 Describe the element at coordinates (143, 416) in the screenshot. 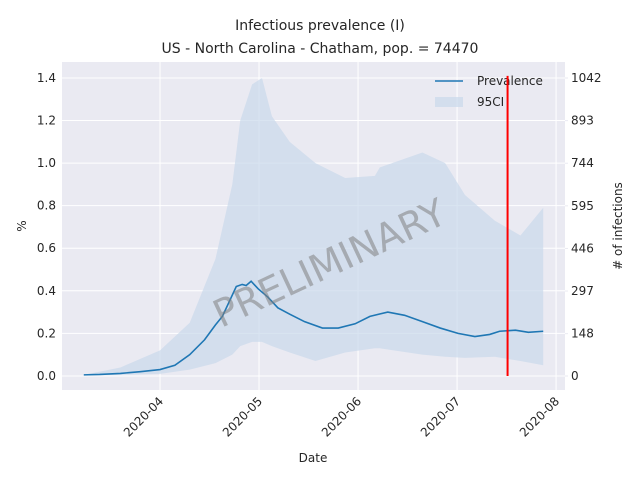

I see `x-tick-label: 2020-04` at that location.